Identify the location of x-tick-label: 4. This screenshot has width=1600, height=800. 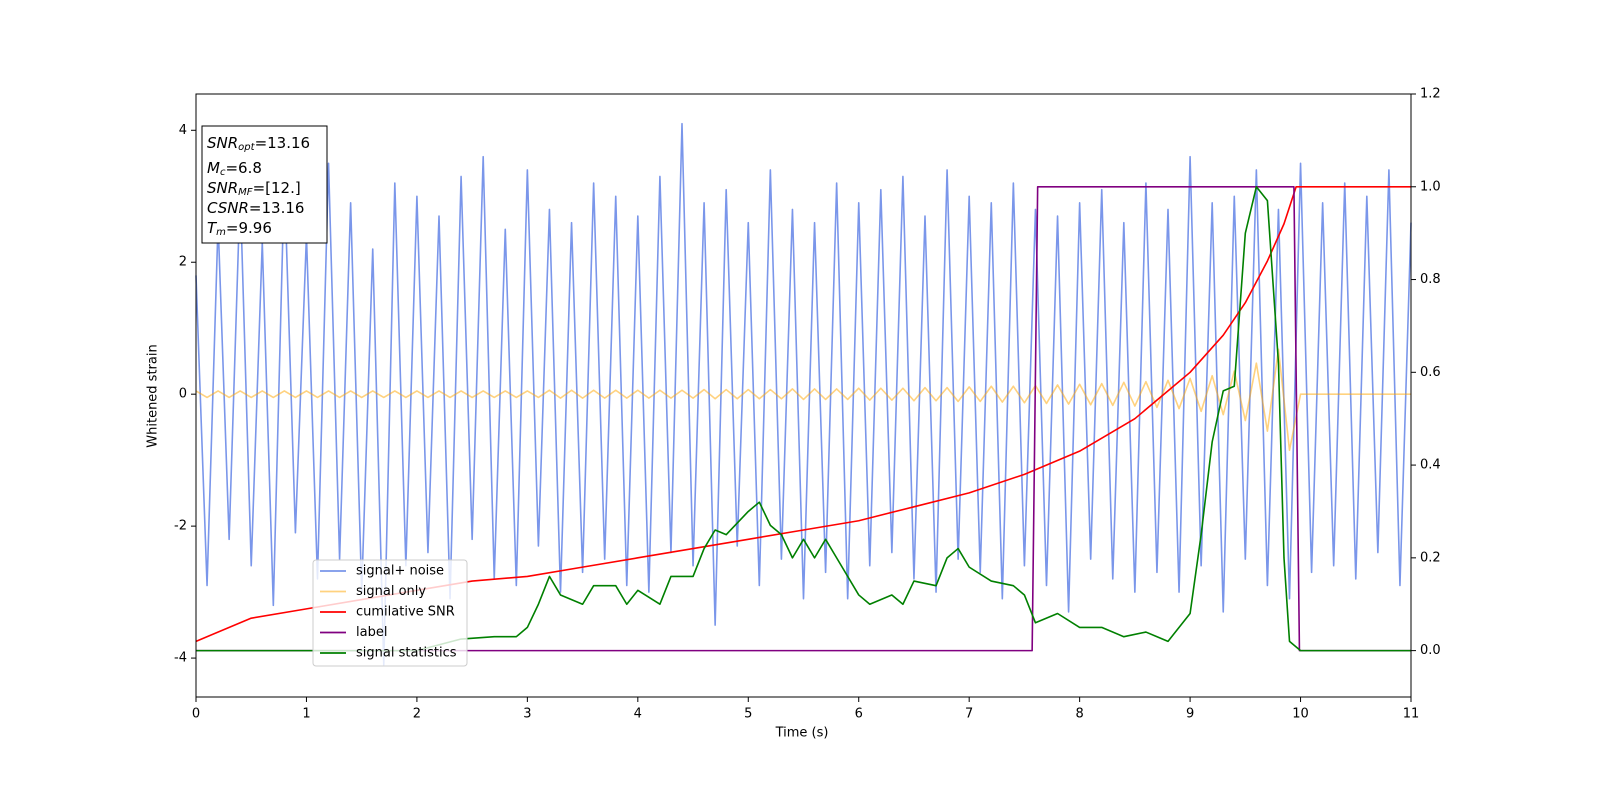
(638, 714).